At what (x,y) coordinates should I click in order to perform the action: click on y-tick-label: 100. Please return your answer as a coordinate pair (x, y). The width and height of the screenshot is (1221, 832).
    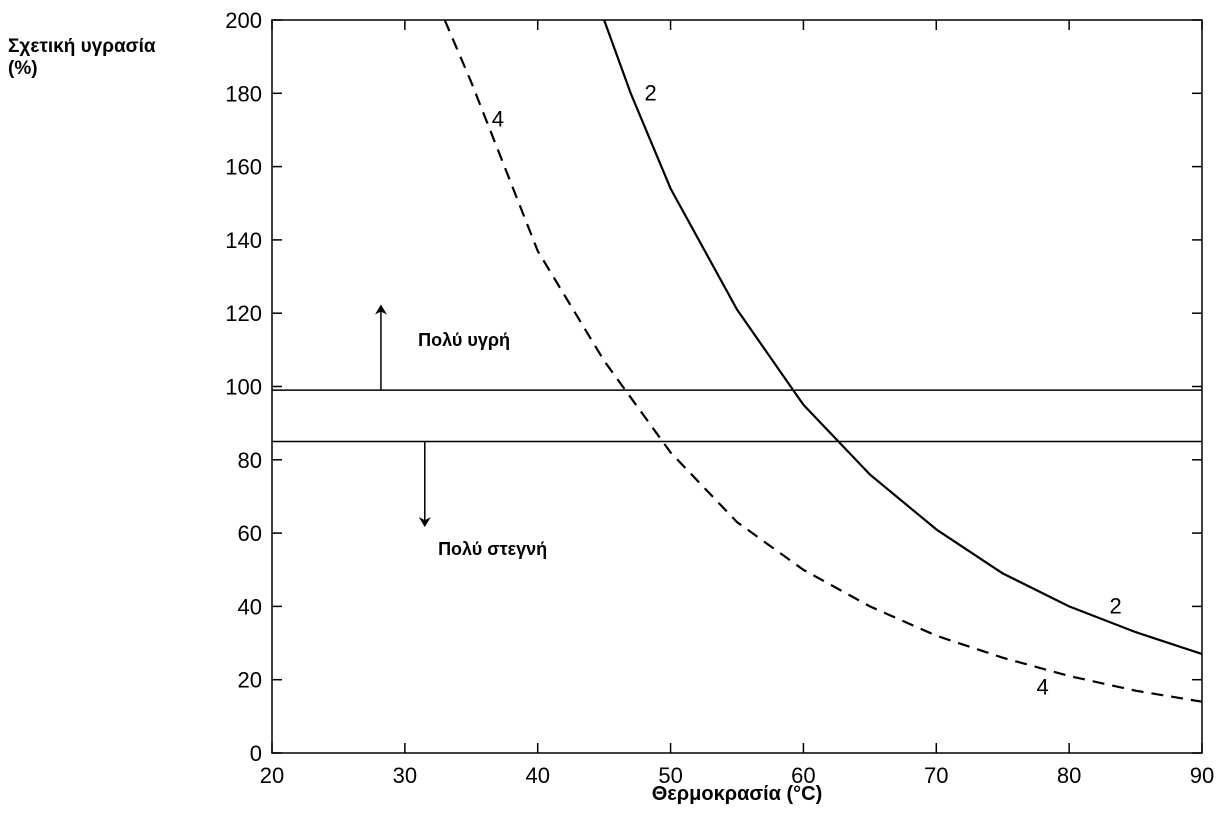
    Looking at the image, I should click on (243, 387).